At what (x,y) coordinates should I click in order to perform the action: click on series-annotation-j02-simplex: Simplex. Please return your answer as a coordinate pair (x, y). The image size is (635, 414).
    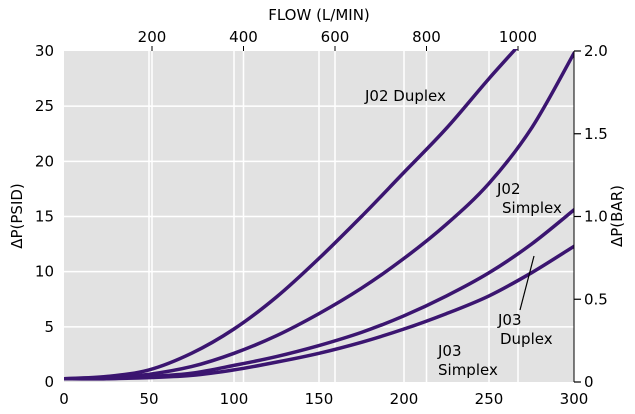
    Looking at the image, I should click on (532, 208).